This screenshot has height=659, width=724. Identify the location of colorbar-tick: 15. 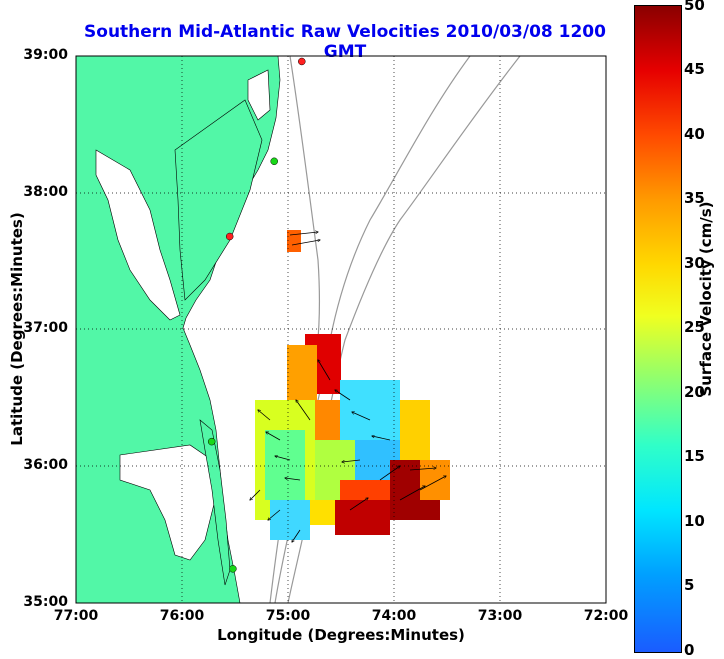
(694, 456).